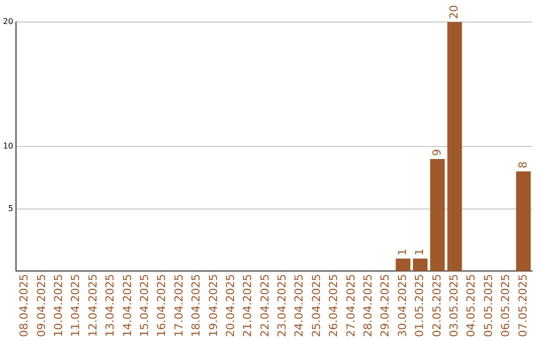  Describe the element at coordinates (437, 152) in the screenshot. I see `data-label: 9` at that location.